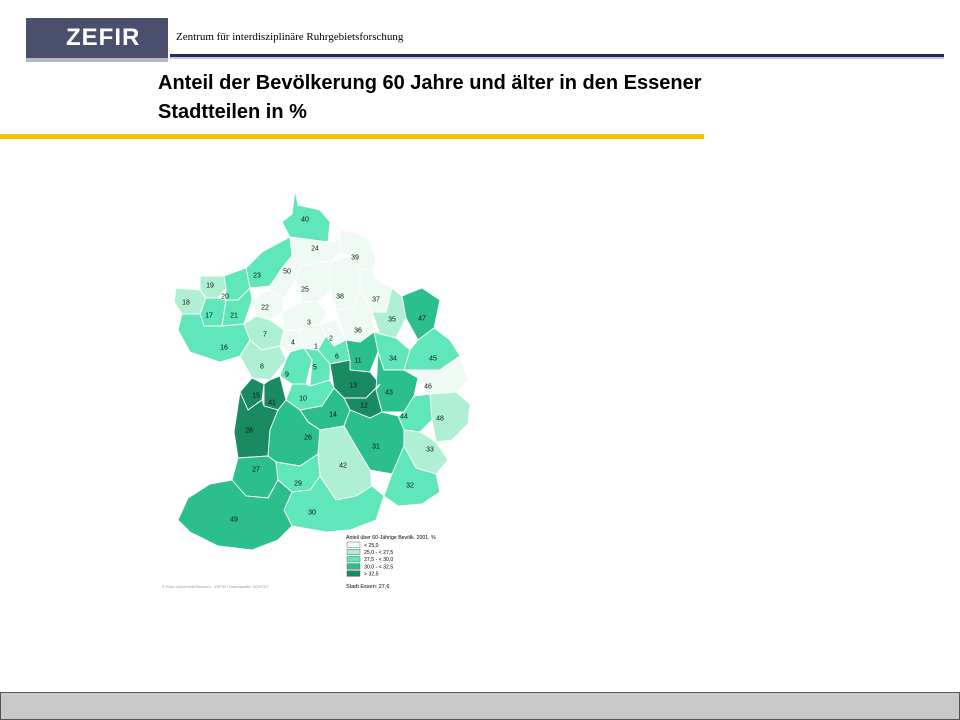 The height and width of the screenshot is (720, 960). What do you see at coordinates (480, 706) in the screenshot?
I see `footer-bar` at bounding box center [480, 706].